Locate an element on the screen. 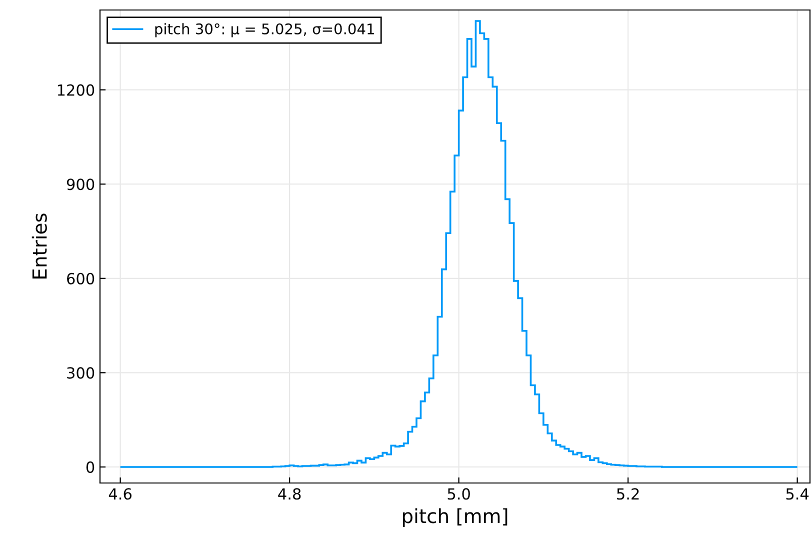  x-tick-label: 5.2 is located at coordinates (628, 494).